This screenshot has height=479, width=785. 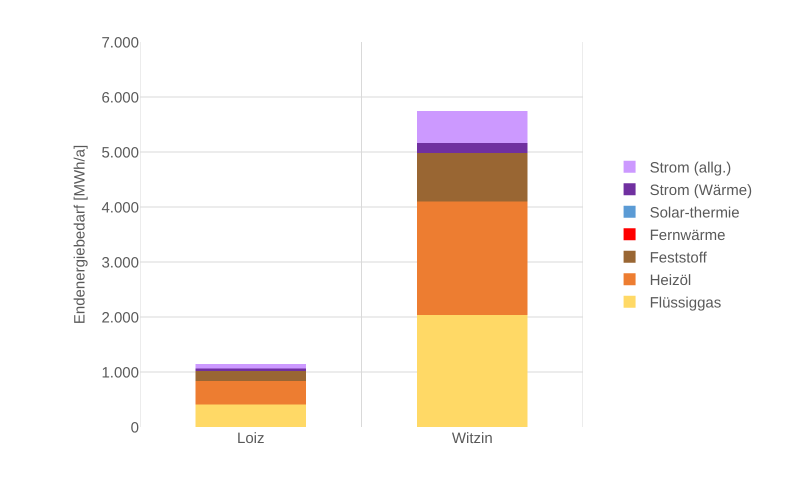 What do you see at coordinates (134, 427) in the screenshot?
I see `y-tick-label: 0` at bounding box center [134, 427].